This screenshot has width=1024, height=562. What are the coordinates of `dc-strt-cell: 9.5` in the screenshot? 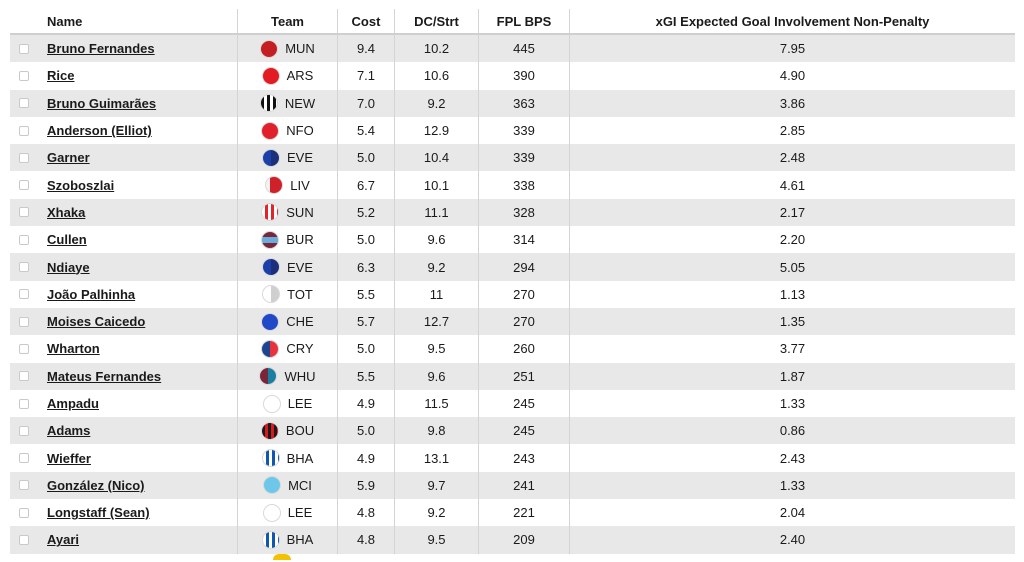 It's located at (436, 540).